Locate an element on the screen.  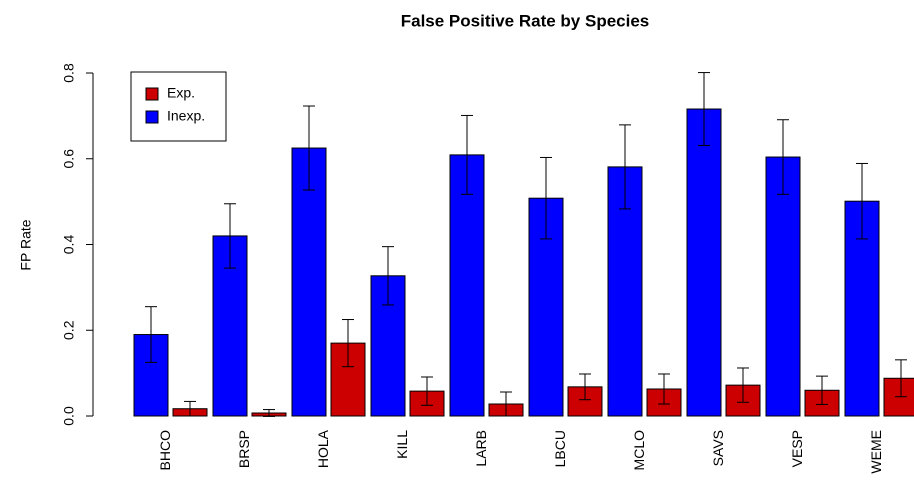
y-tick-label: 0.2 is located at coordinates (69, 330).